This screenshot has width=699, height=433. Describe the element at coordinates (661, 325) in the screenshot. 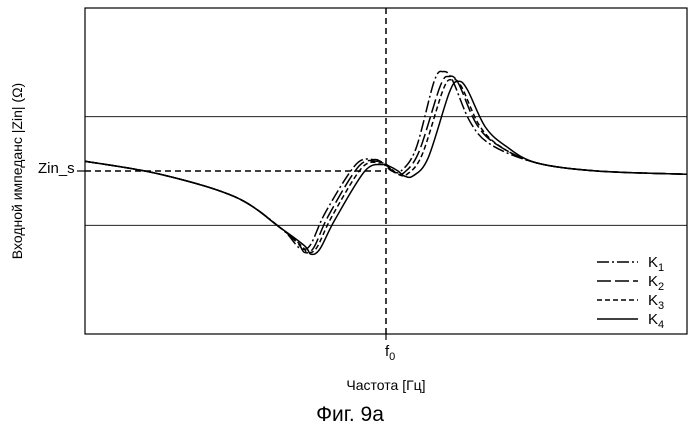

I see `legend-label-sub: 4` at that location.